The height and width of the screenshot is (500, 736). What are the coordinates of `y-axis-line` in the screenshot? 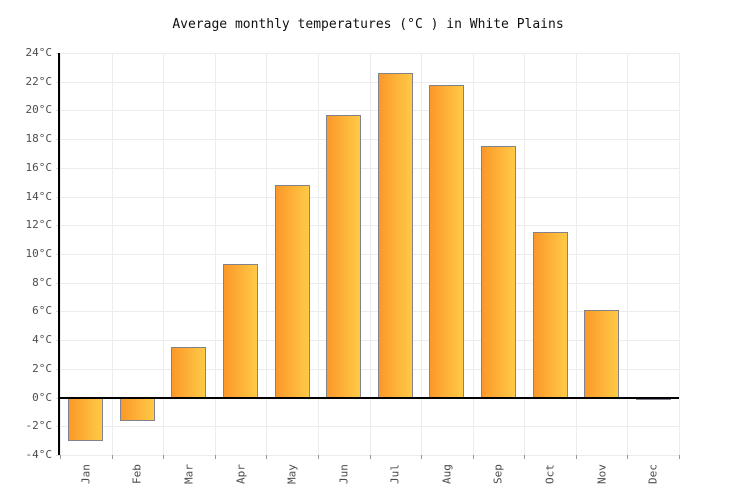 It's located at (59, 254).